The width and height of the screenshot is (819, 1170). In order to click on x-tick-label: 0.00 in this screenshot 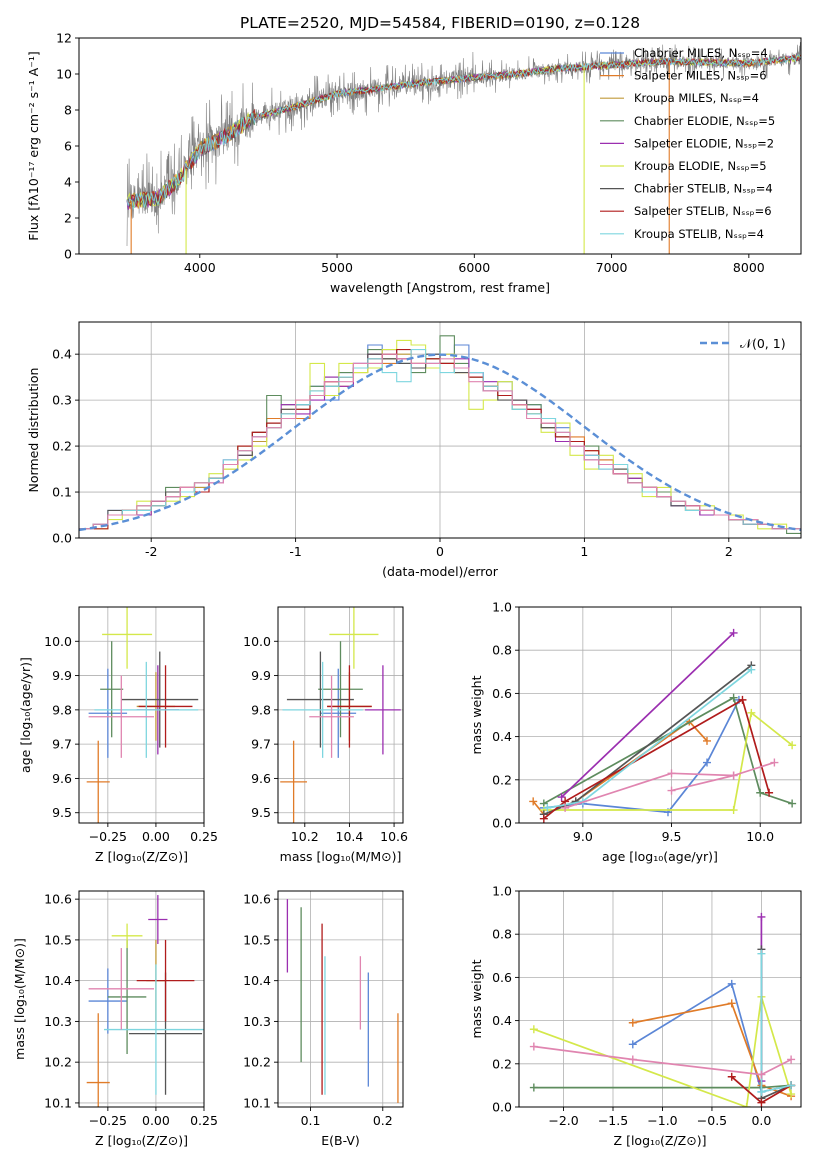, I will do `click(156, 836)`.